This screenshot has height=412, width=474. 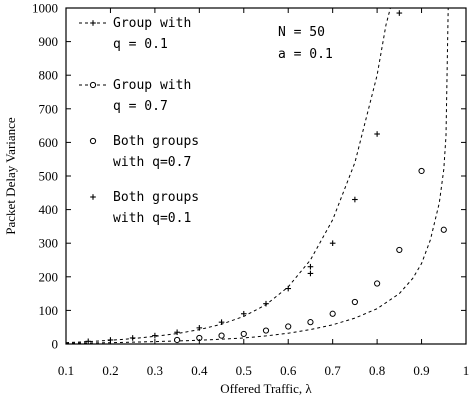 What do you see at coordinates (55, 344) in the screenshot?
I see `y-tick-label-0: 0` at bounding box center [55, 344].